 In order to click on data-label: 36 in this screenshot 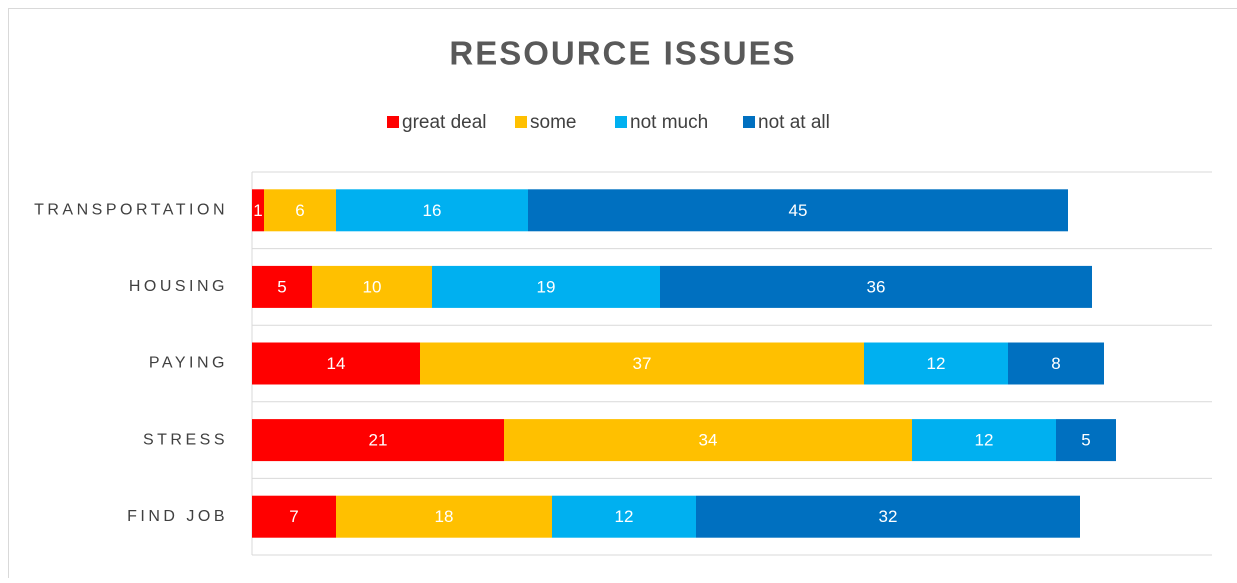, I will do `click(876, 286)`.